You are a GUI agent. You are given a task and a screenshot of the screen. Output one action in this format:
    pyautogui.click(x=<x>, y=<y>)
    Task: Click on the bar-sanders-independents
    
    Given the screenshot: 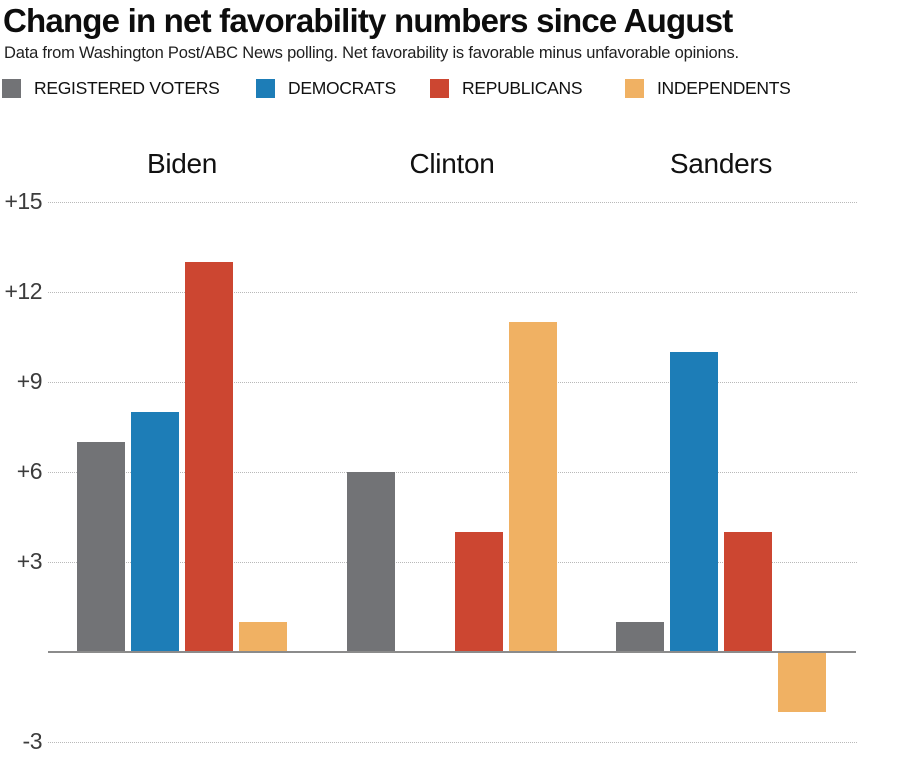 What is the action you would take?
    pyautogui.click(x=802, y=682)
    